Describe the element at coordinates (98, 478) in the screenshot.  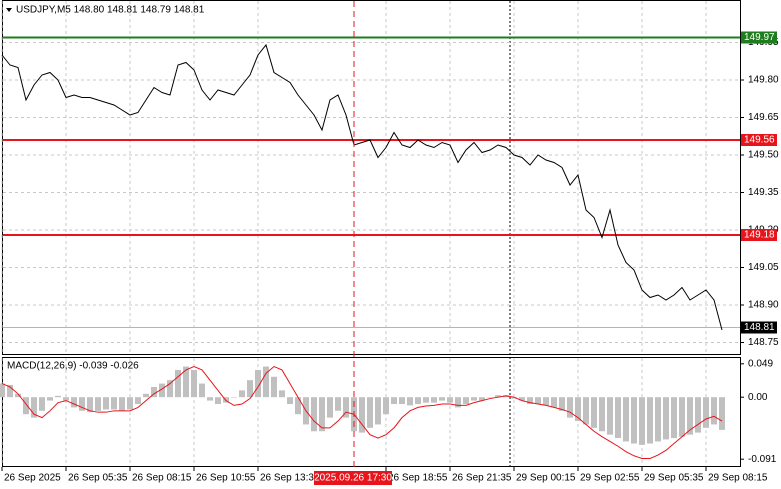
I see `x-tick-label: 26 Sep 05:35` at that location.